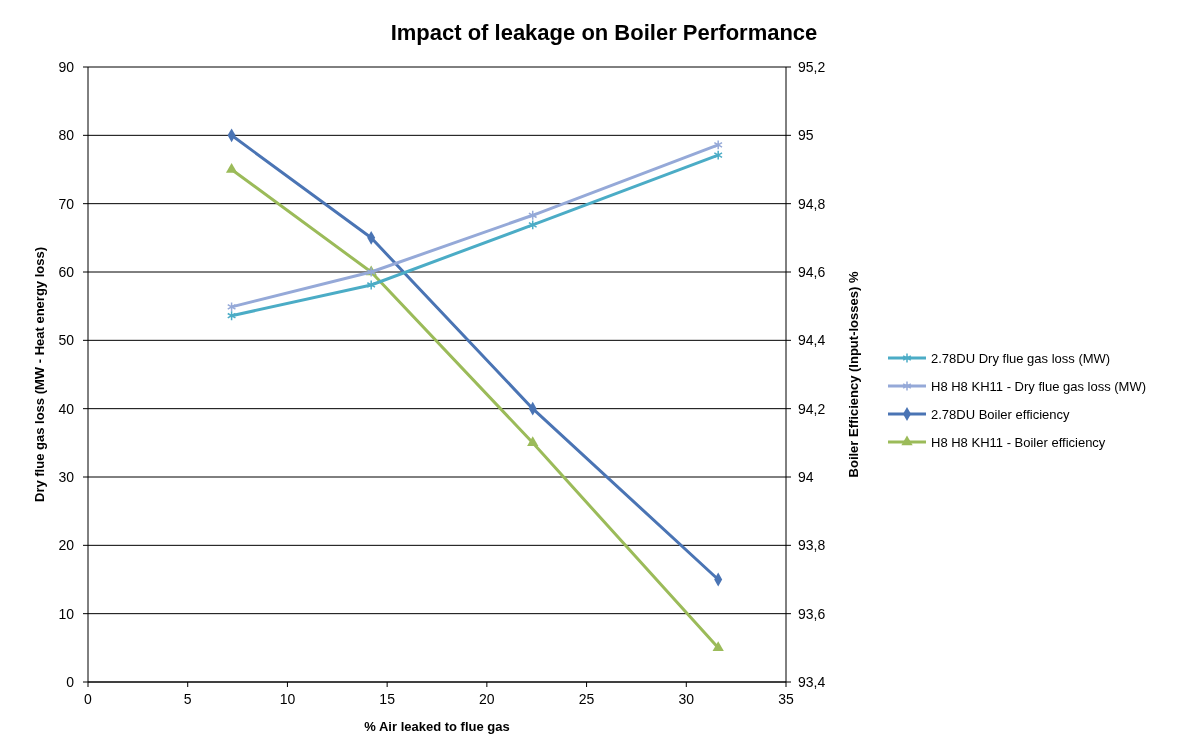  I want to click on y2-tick-label: 93,6, so click(812, 613).